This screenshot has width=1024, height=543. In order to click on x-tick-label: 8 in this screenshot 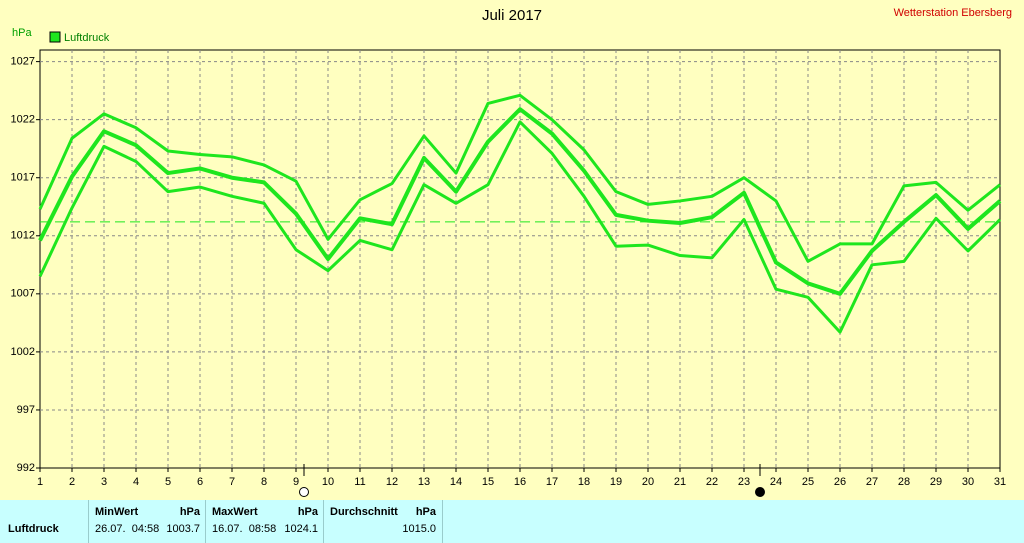, I will do `click(264, 482)`.